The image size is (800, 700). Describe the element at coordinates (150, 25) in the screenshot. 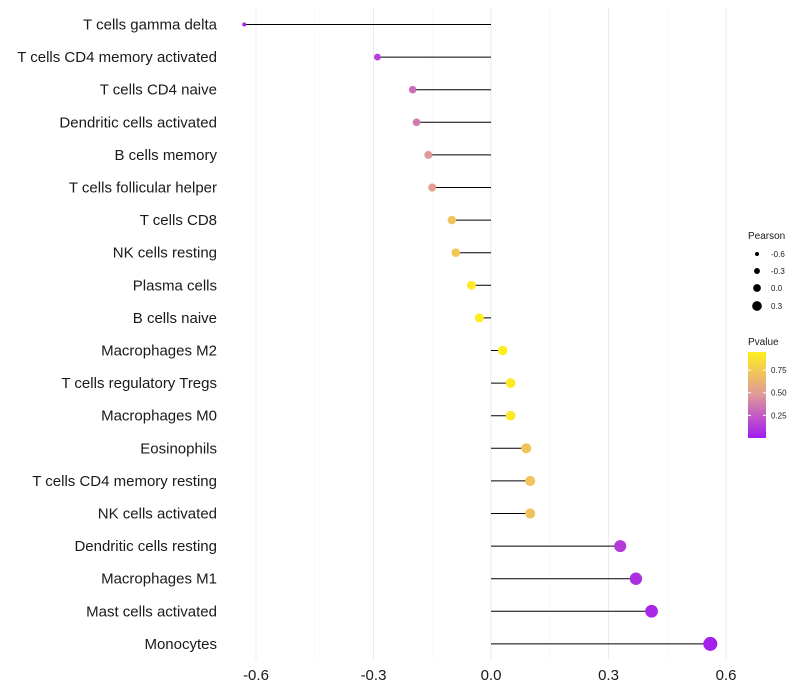

I see `category-label: T cells gamma delta` at that location.